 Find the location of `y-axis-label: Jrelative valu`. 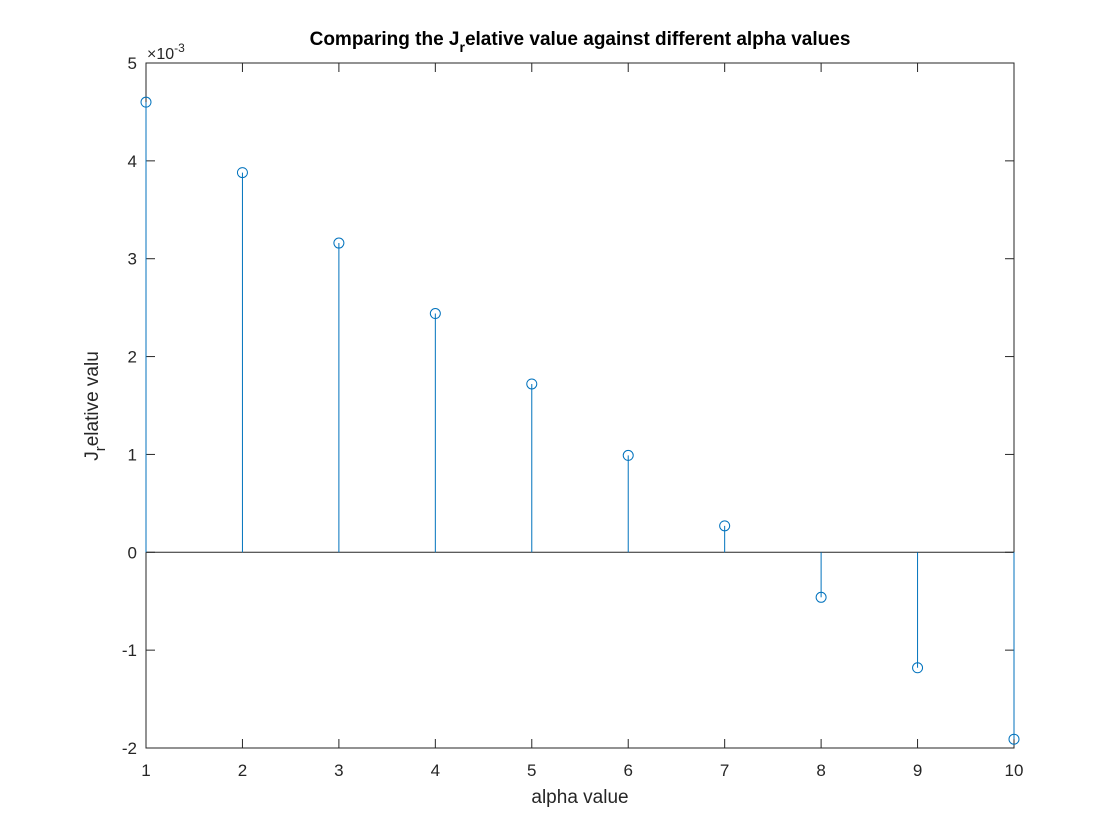

y-axis-label: Jrelative valu is located at coordinates (95, 406).